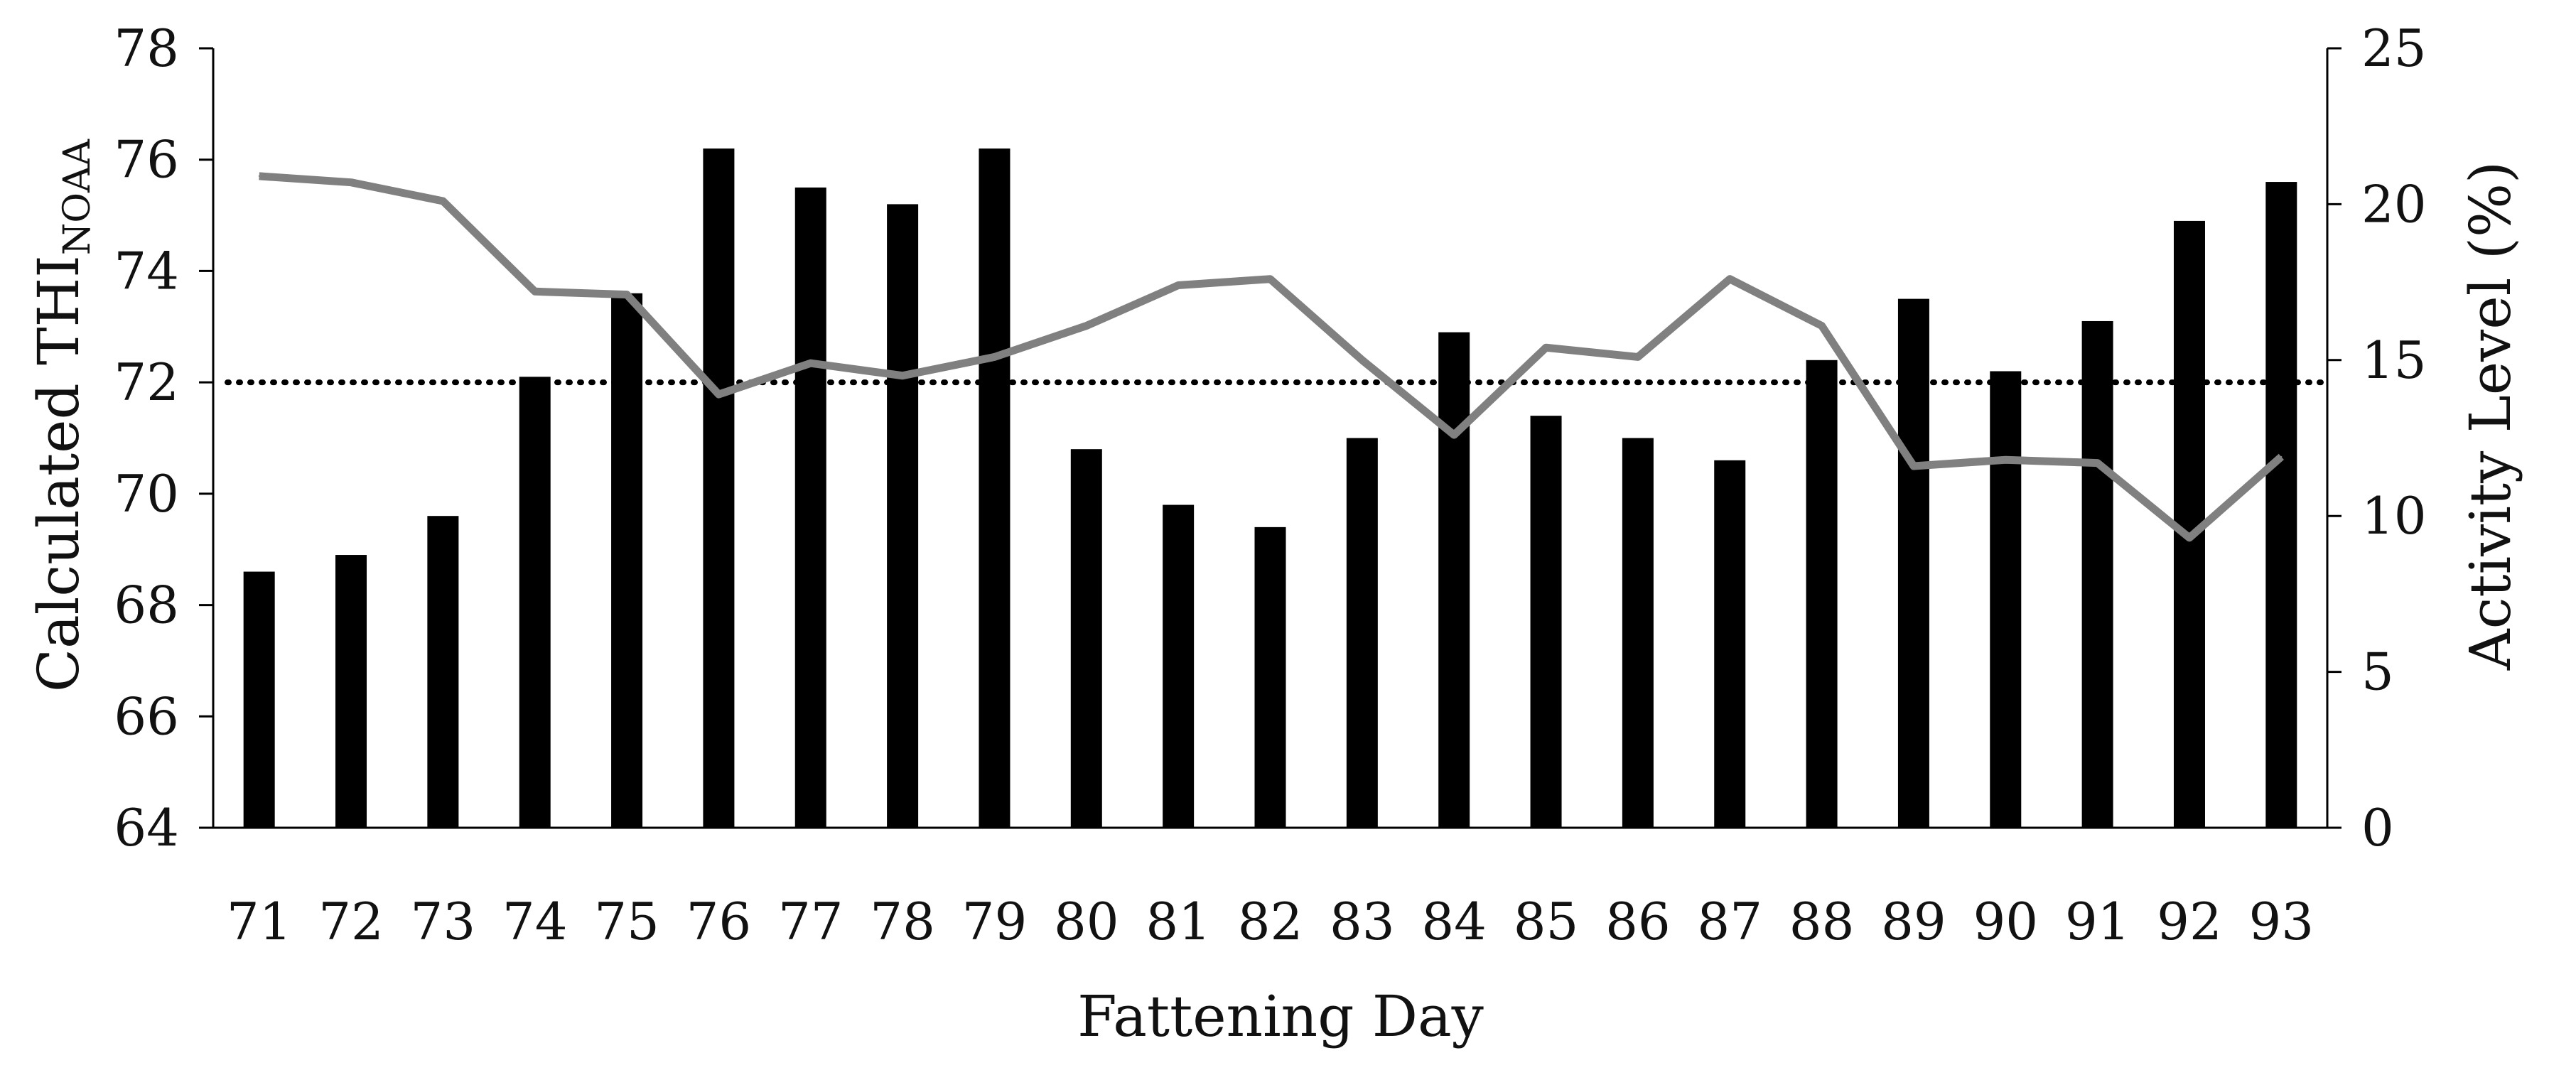  What do you see at coordinates (77, 196) in the screenshot?
I see `left-axis-title-subscript: NOAA` at bounding box center [77, 196].